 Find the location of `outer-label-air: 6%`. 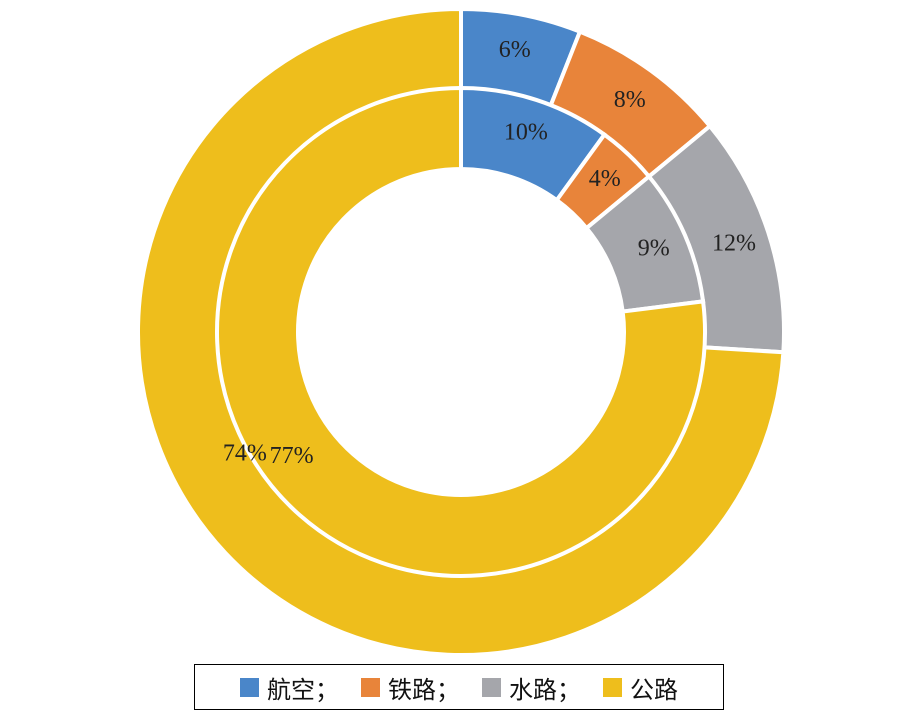

outer-label-air: 6% is located at coordinates (515, 50).